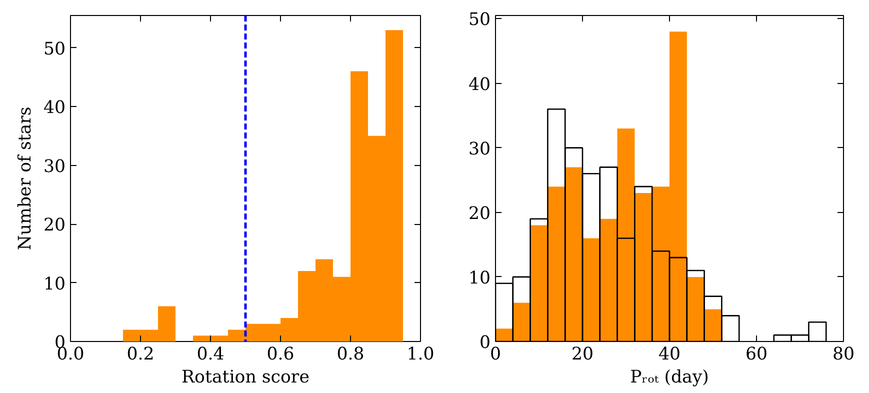 The image size is (869, 393). What do you see at coordinates (582, 354) in the screenshot?
I see `x-tick-label: 20` at bounding box center [582, 354].